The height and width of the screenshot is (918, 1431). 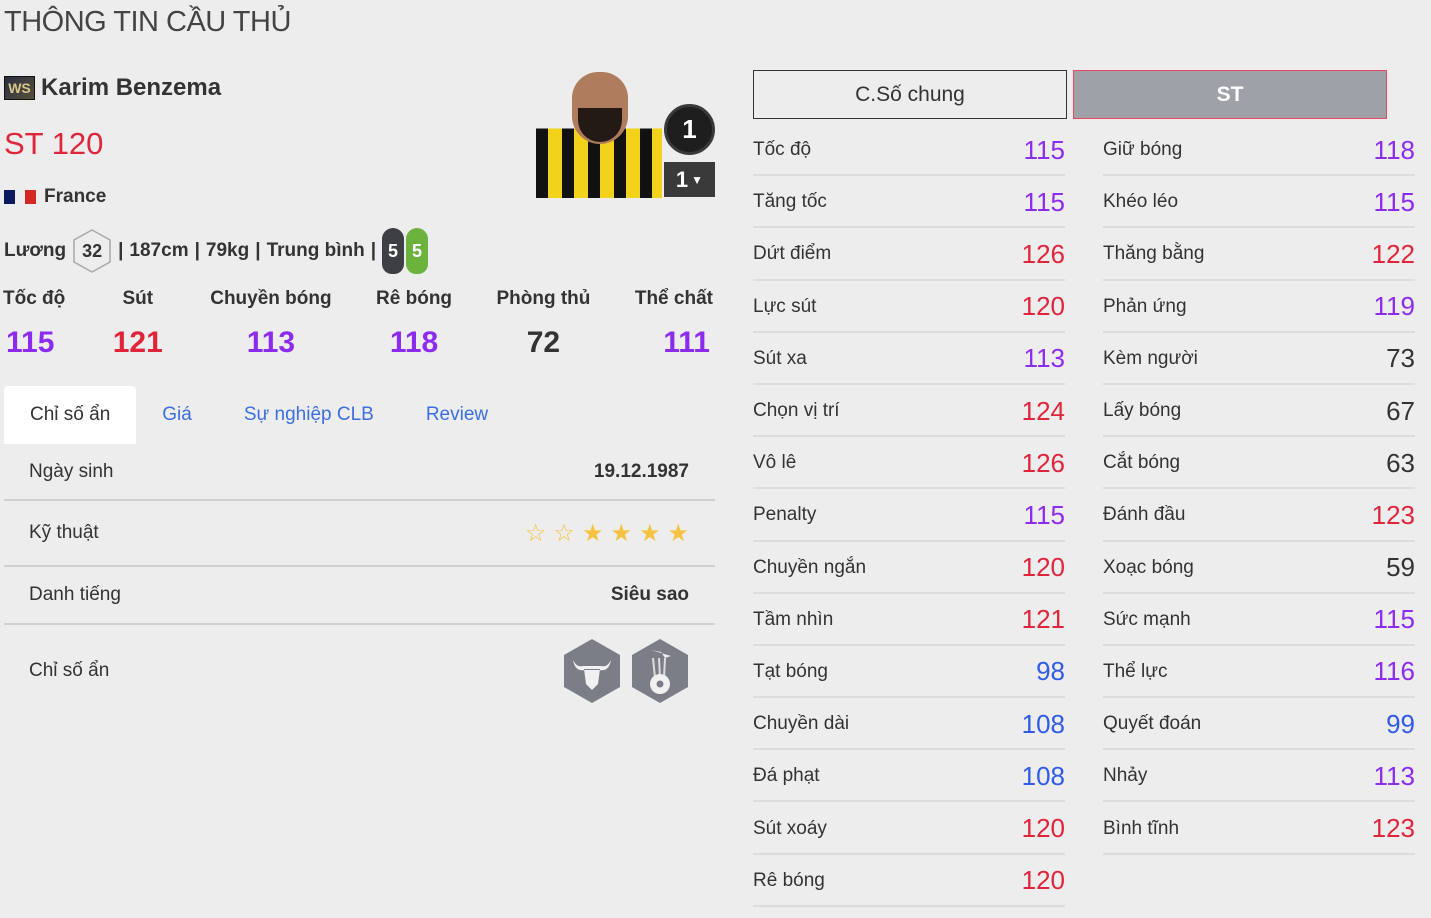 What do you see at coordinates (1400, 410) in the screenshot?
I see `stat-value: 67` at bounding box center [1400, 410].